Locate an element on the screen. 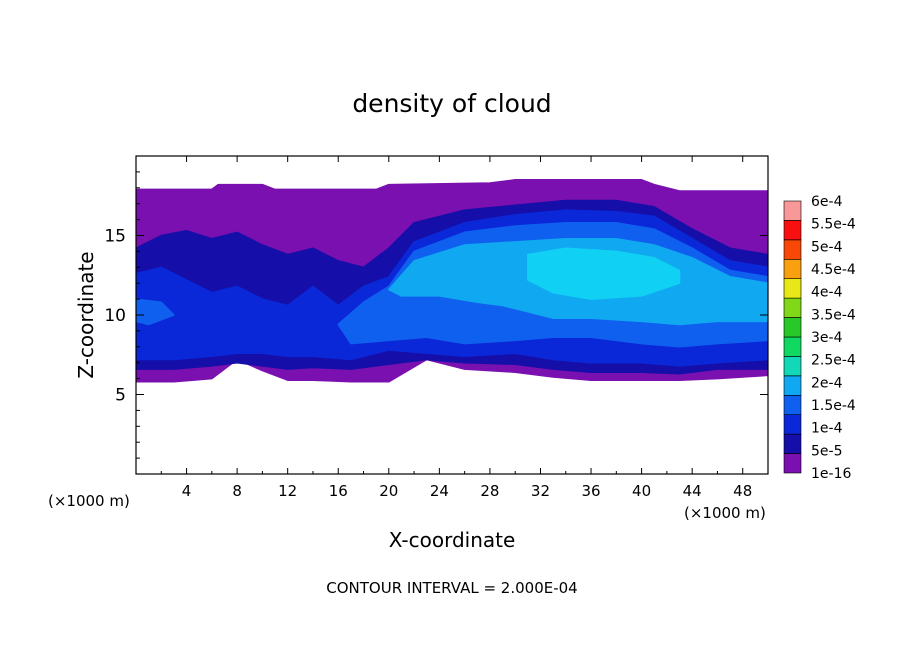 The image size is (904, 654). x-tick-label: 28 is located at coordinates (489, 491).